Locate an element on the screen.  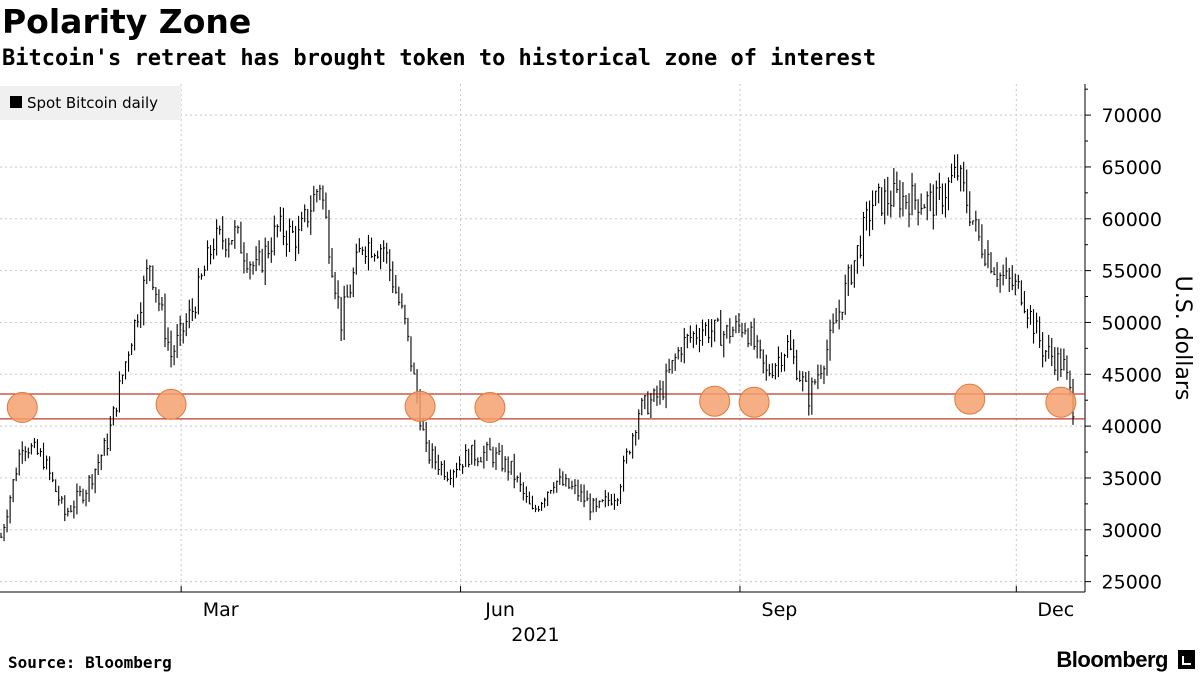
y-tick-label: 70000 is located at coordinates (1132, 116).